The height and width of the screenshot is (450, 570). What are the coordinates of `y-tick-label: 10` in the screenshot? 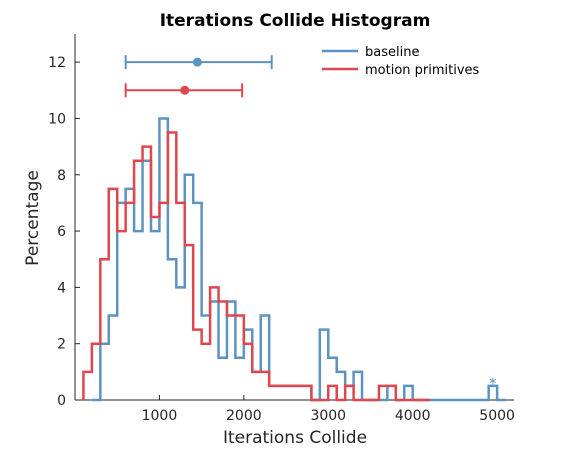 It's located at (57, 119).